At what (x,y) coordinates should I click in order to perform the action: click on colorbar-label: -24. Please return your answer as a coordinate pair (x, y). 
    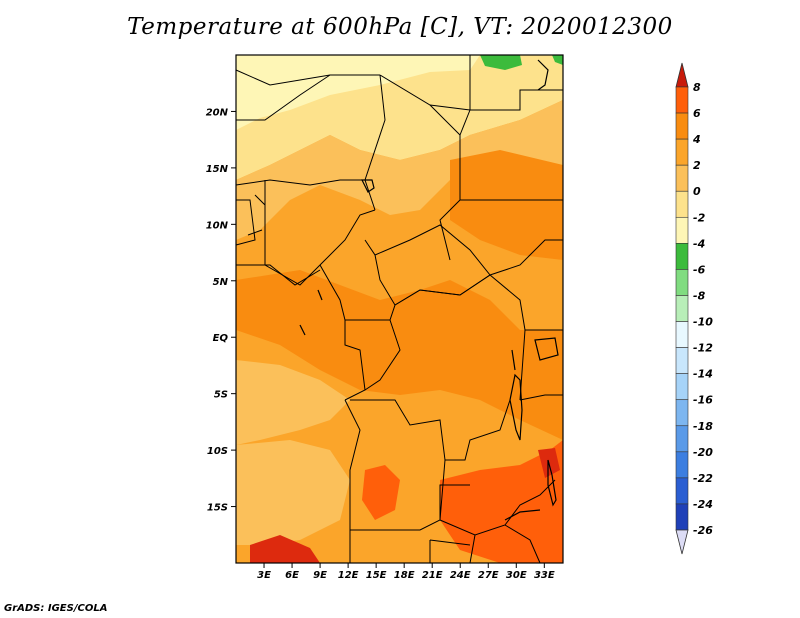
    Looking at the image, I should click on (703, 504).